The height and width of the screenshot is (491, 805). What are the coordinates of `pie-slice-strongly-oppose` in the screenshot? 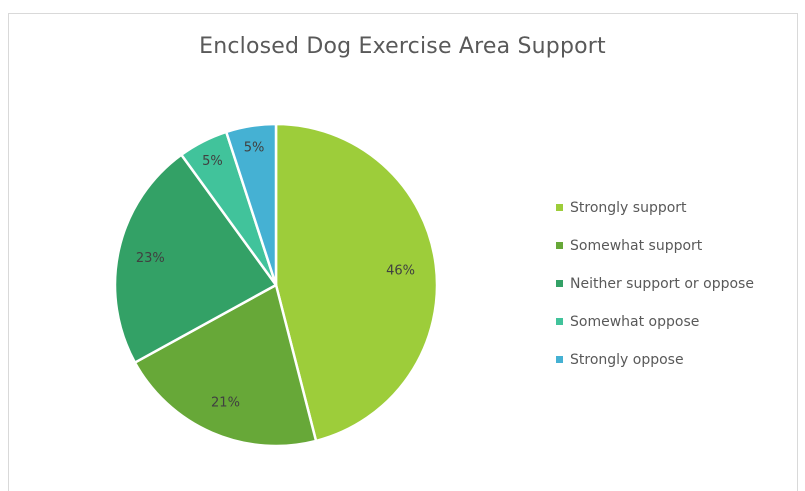 It's located at (251, 204).